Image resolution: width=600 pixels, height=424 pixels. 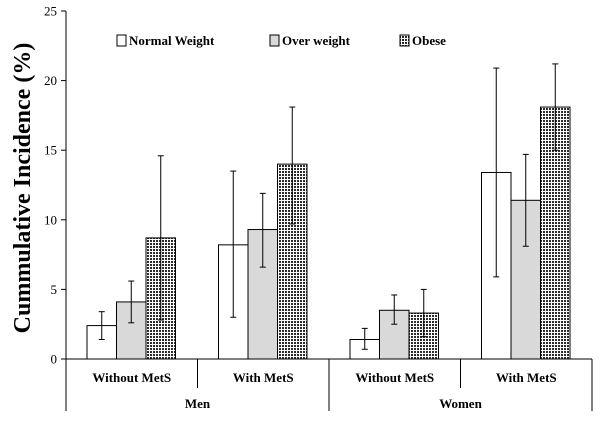 I want to click on y-tick-label: 5, so click(x=54, y=289).